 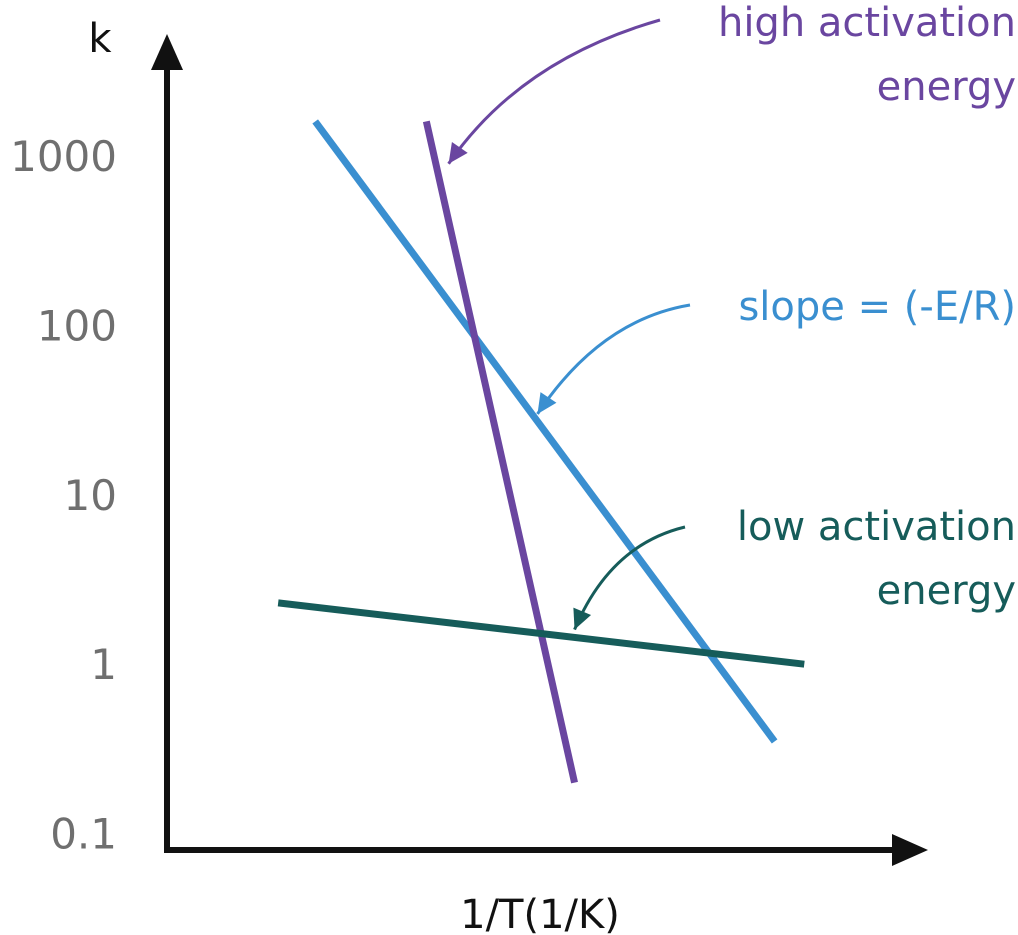 What do you see at coordinates (83, 834) in the screenshot?
I see `y-tick-label: 0.1` at bounding box center [83, 834].